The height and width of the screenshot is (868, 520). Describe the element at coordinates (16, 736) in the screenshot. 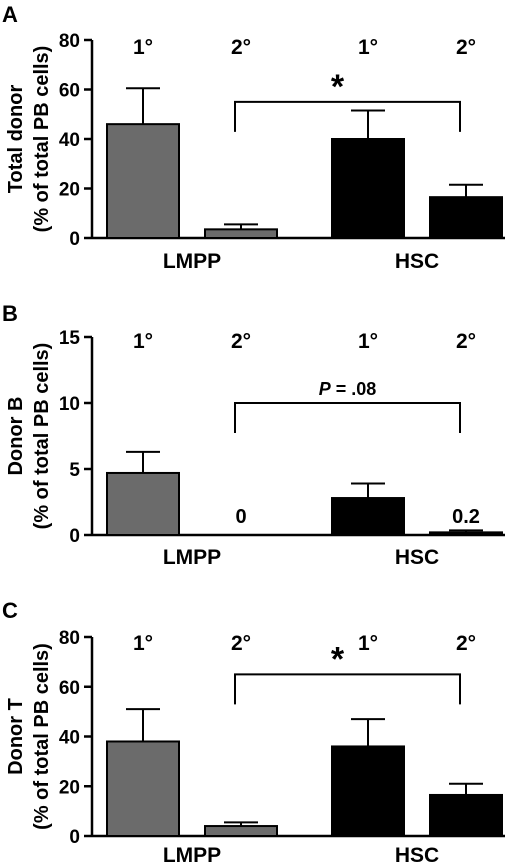

I see `y-axis-title: Donor T` at that location.